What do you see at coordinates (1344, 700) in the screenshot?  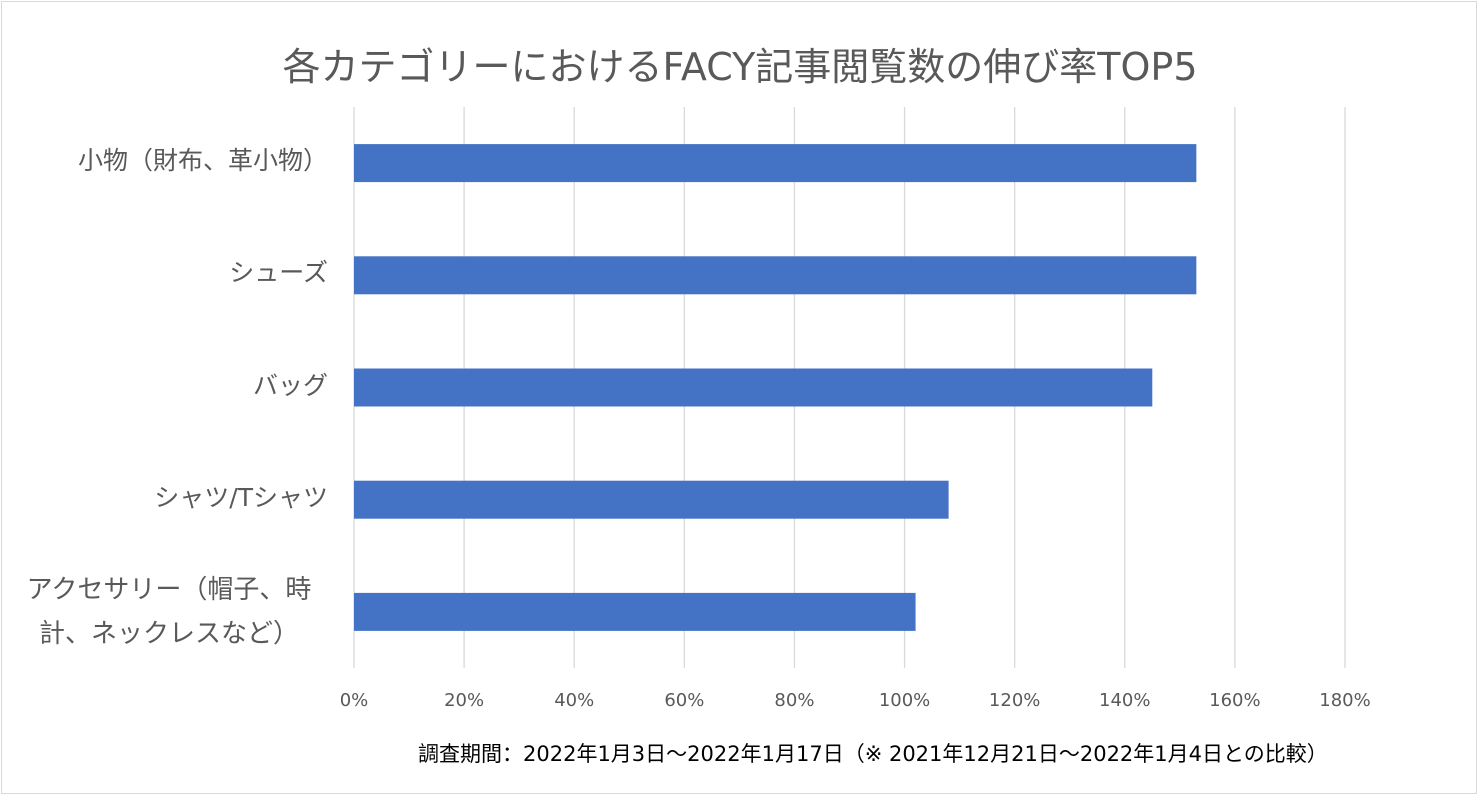 I see `x-tick-label: 180%` at bounding box center [1344, 700].